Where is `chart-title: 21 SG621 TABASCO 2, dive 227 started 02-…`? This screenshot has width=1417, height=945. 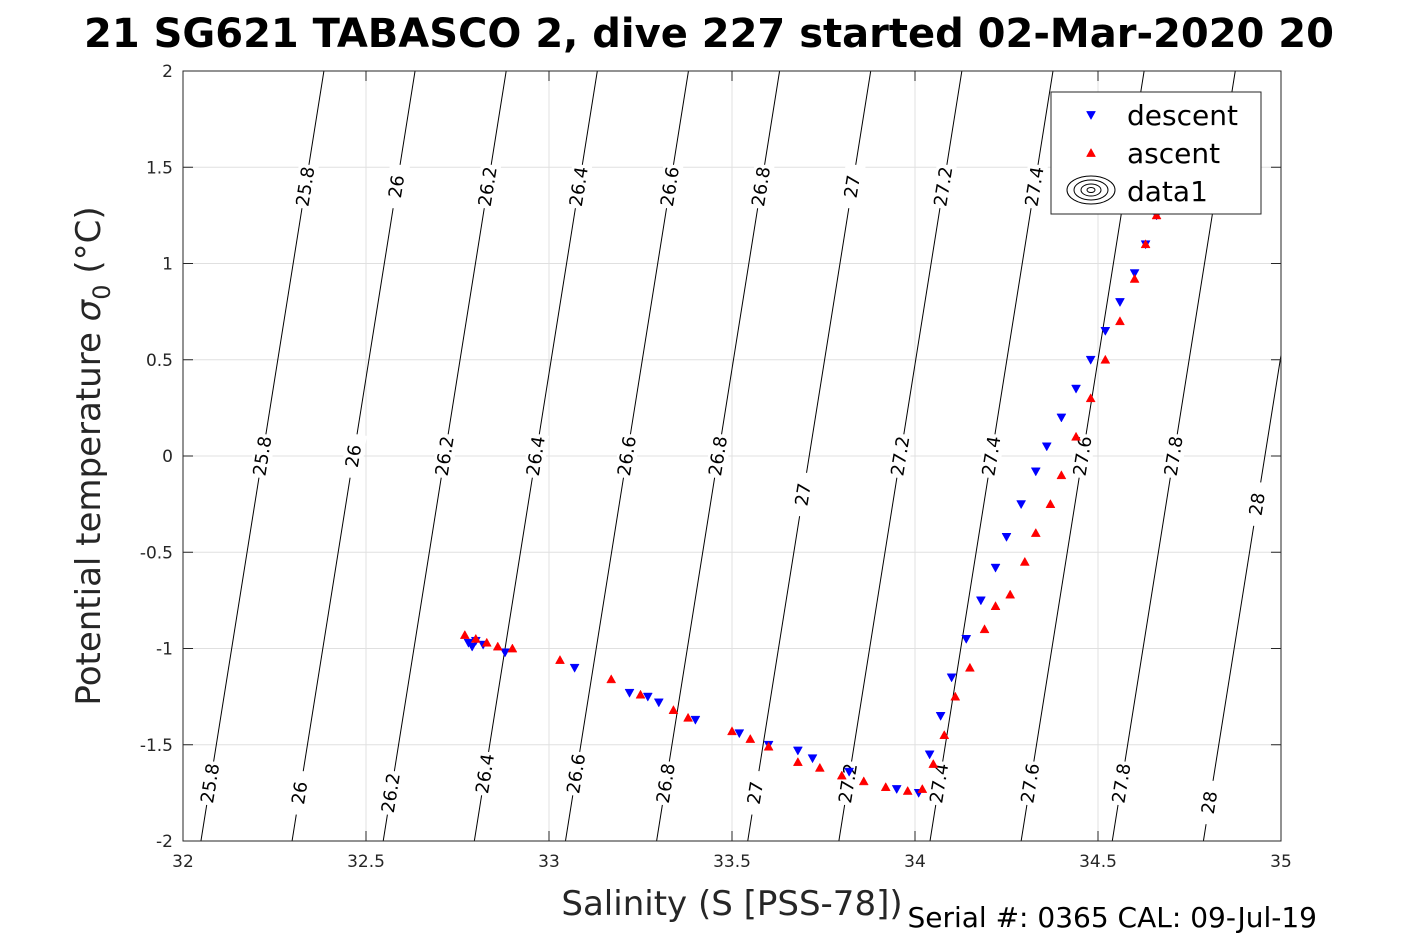 chart-title: 21 SG621 TABASCO 2, dive 227 started 02-… is located at coordinates (709, 34).